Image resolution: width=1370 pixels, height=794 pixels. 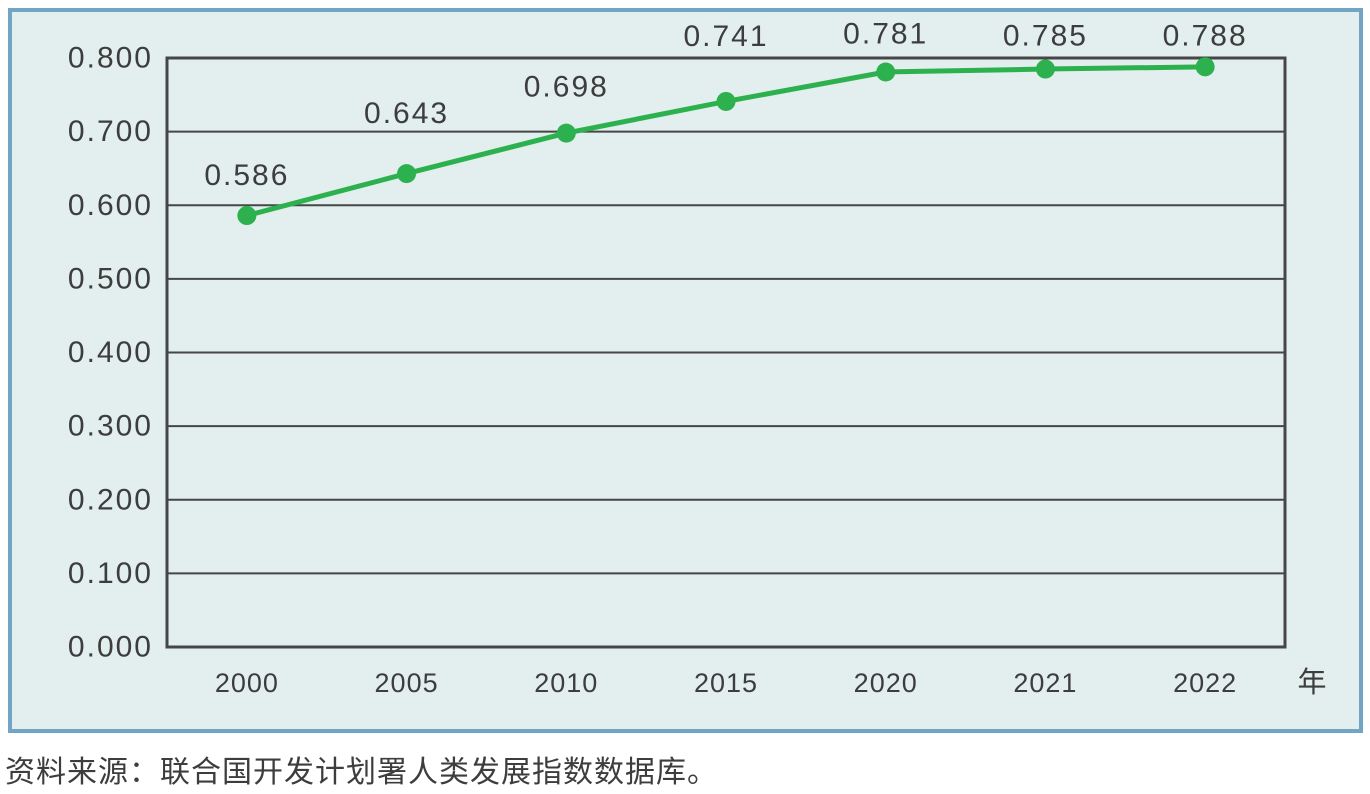 What do you see at coordinates (407, 683) in the screenshot?
I see `x-tick-label: 2005` at bounding box center [407, 683].